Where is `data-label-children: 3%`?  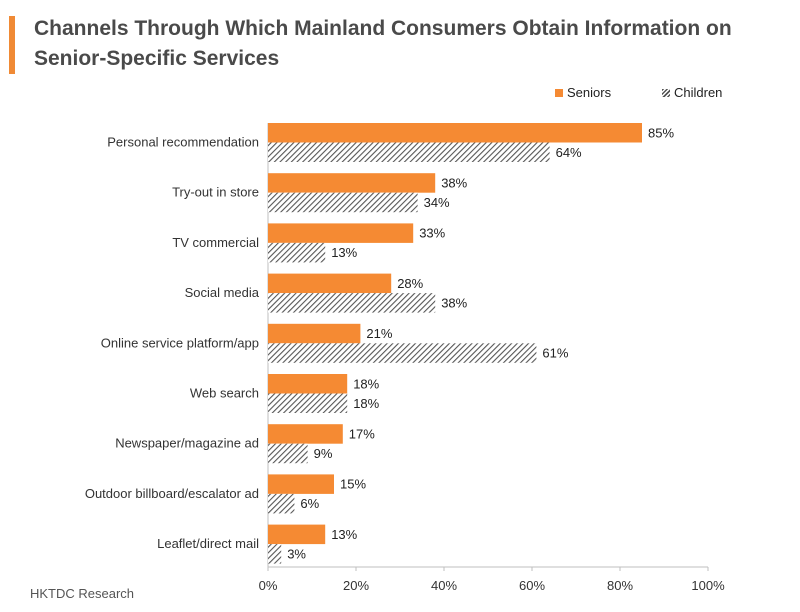 data-label-children: 3% is located at coordinates (296, 553).